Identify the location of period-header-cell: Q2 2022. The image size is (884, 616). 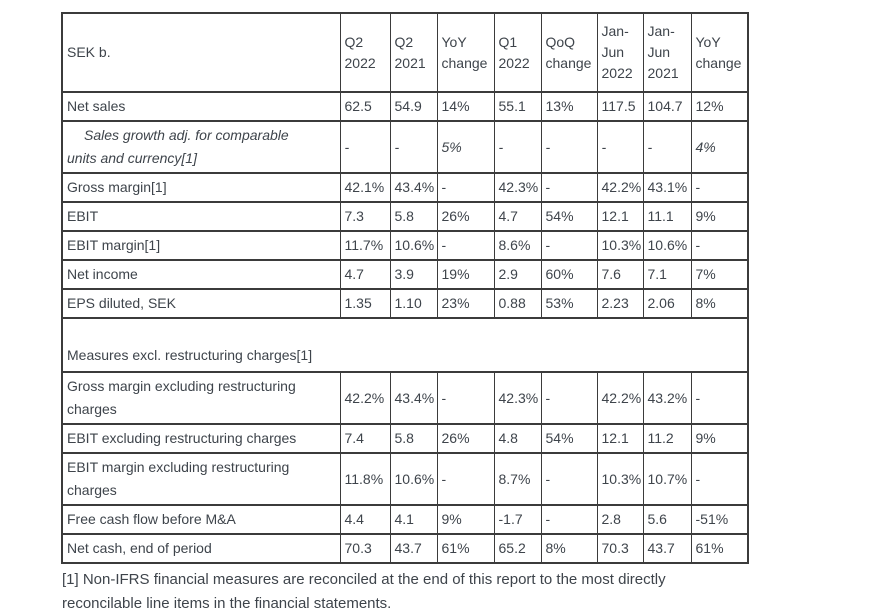
(365, 52).